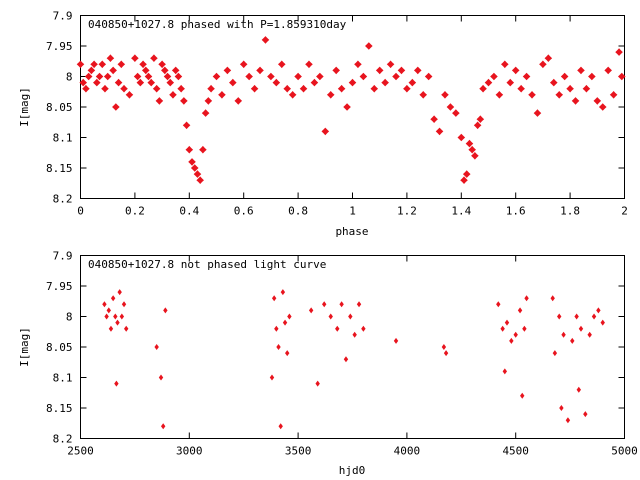  I want to click on unphased-y-tick-label: 7.95, so click(59, 286).